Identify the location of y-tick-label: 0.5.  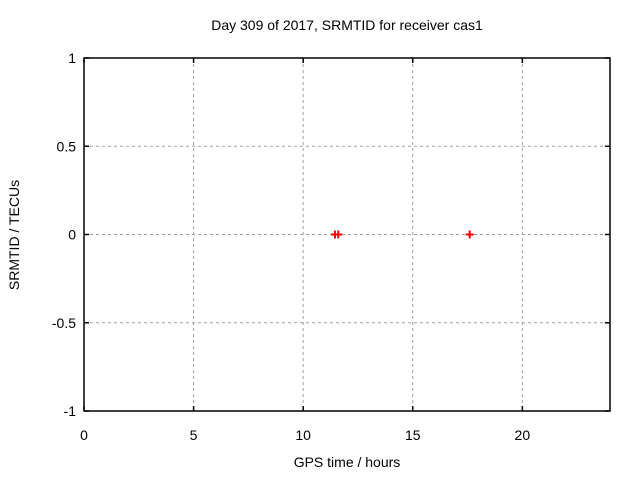
(67, 146).